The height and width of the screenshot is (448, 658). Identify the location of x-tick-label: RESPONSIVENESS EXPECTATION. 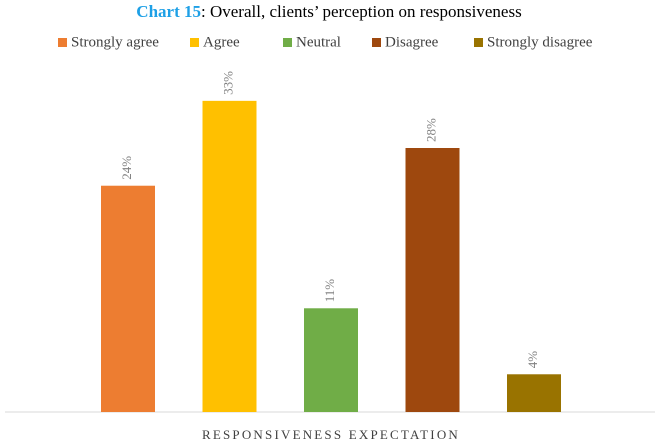
(331, 434).